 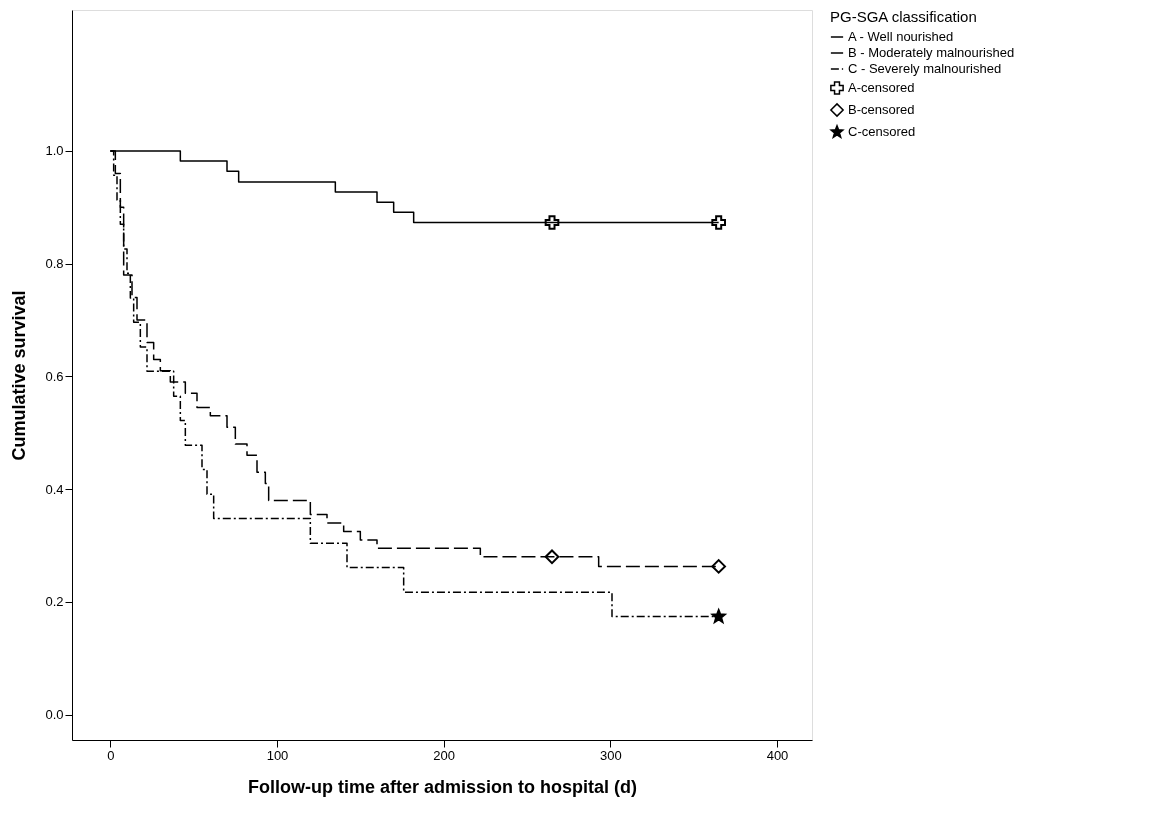 What do you see at coordinates (54, 264) in the screenshot?
I see `y-tick-label: 0.8` at bounding box center [54, 264].